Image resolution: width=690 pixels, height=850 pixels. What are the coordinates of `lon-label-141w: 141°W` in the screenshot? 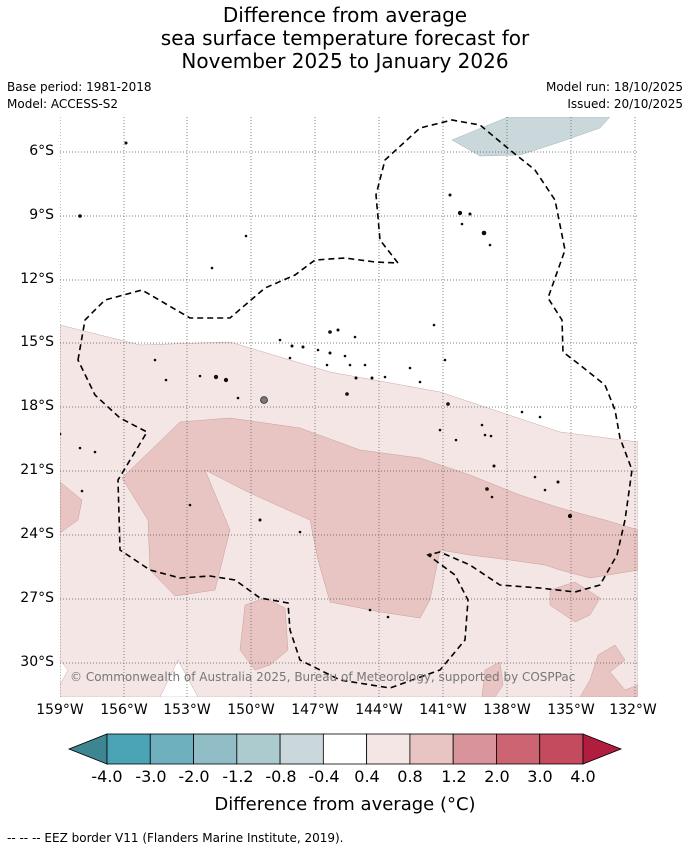 It's located at (443, 710).